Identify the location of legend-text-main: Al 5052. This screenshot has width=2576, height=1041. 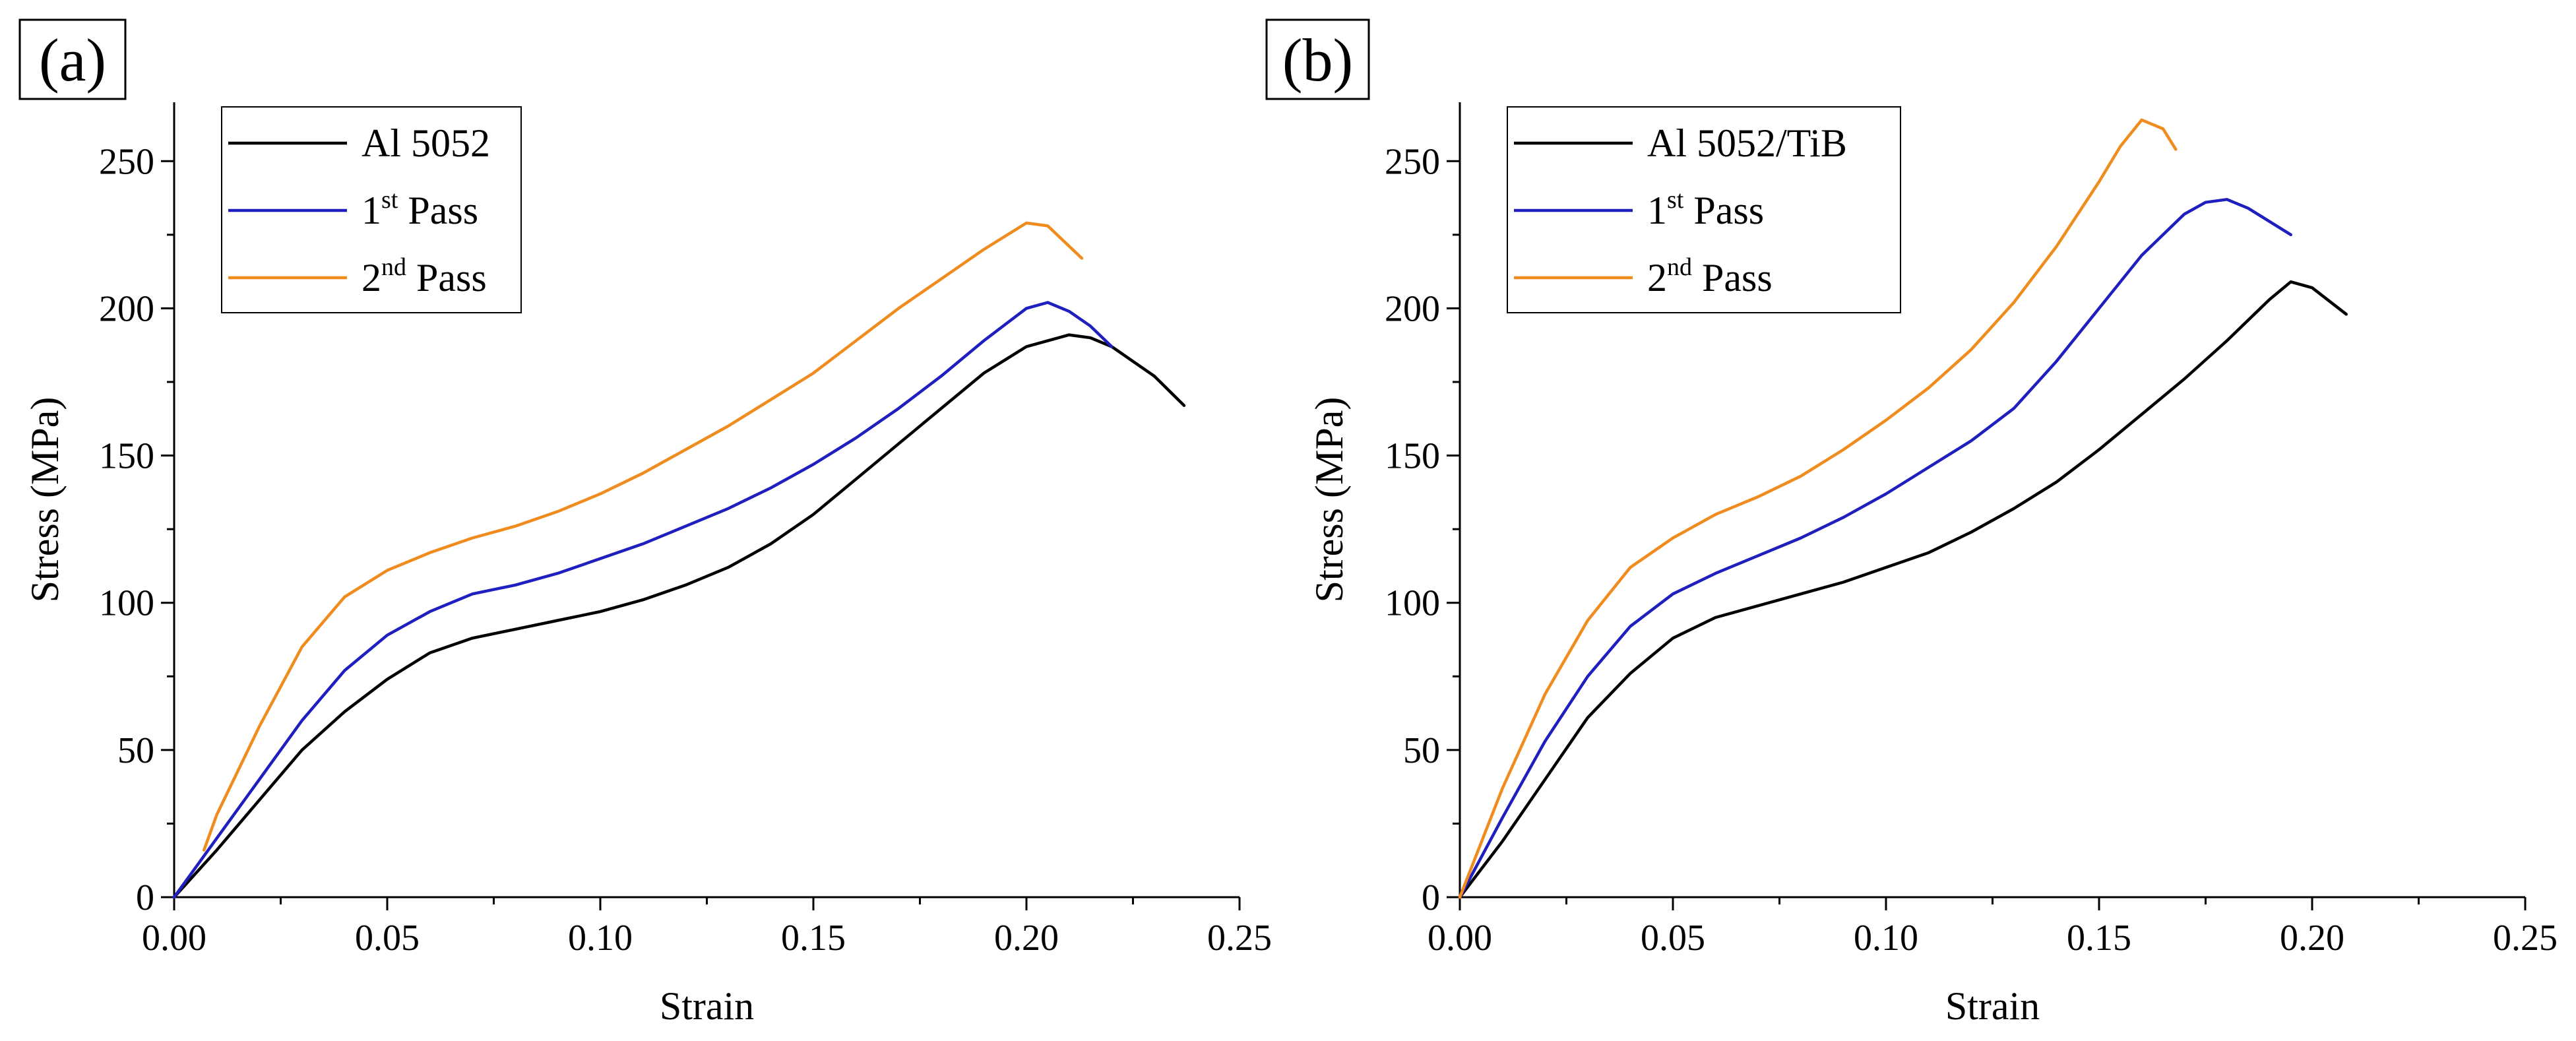
(425, 143).